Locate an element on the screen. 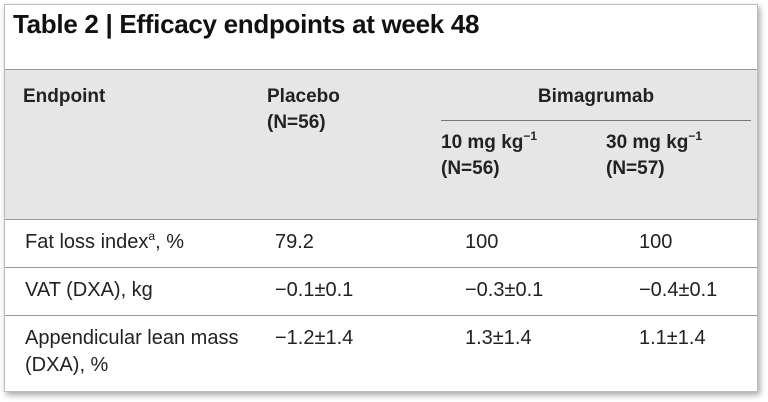  sup: a is located at coordinates (152, 236).